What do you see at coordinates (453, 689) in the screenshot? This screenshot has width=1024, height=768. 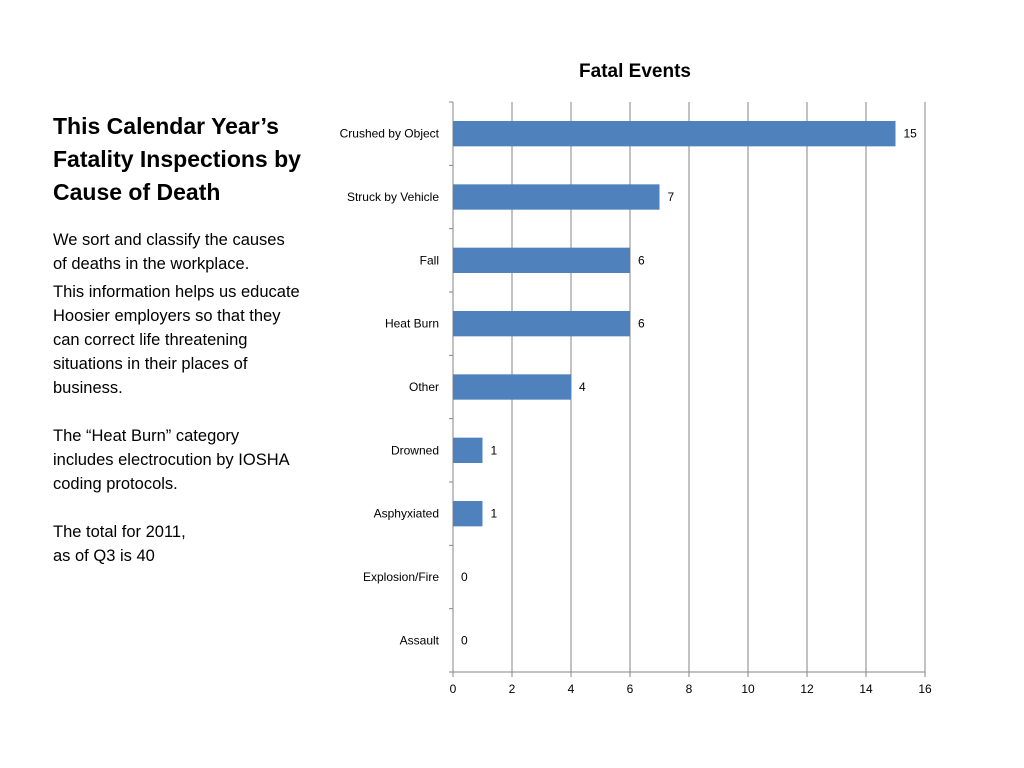 I see `x-tick-label-0: 0` at bounding box center [453, 689].